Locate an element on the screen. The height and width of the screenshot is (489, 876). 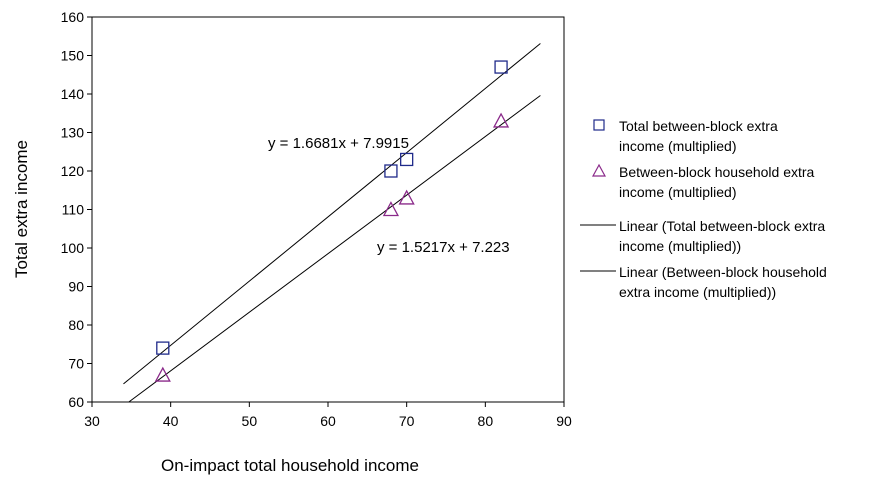
x-tick-label: 50 is located at coordinates (250, 421).